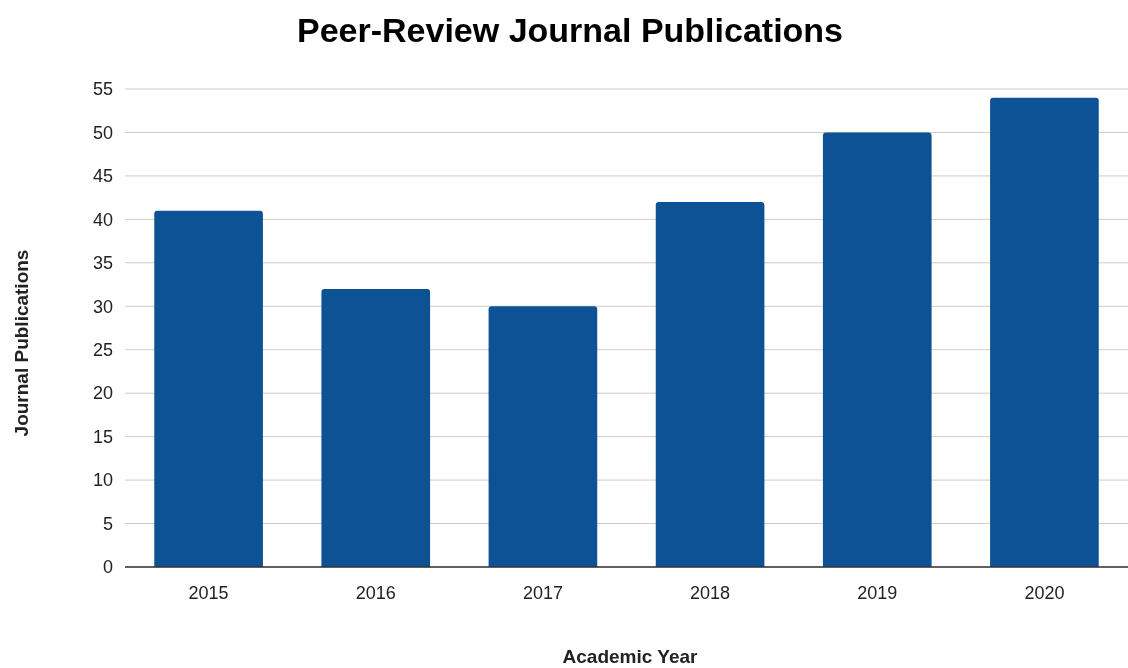  I want to click on y-tick-label: 50, so click(102, 132).